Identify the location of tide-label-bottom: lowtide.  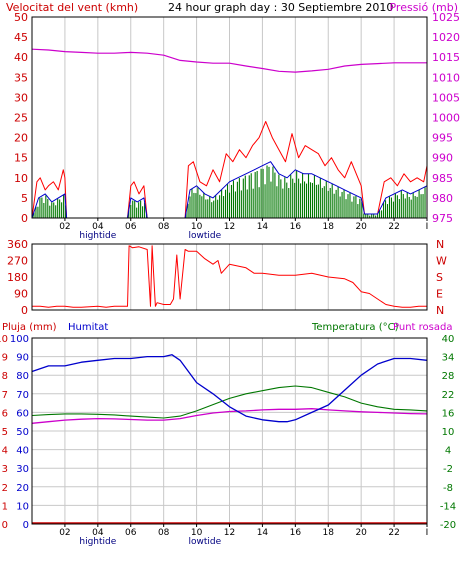
(204, 542).